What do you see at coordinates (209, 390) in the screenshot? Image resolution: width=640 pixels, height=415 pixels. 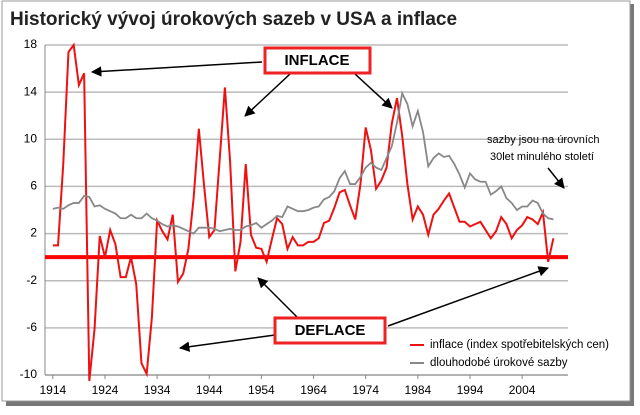 I see `x-tick-label: 1944` at bounding box center [209, 390].